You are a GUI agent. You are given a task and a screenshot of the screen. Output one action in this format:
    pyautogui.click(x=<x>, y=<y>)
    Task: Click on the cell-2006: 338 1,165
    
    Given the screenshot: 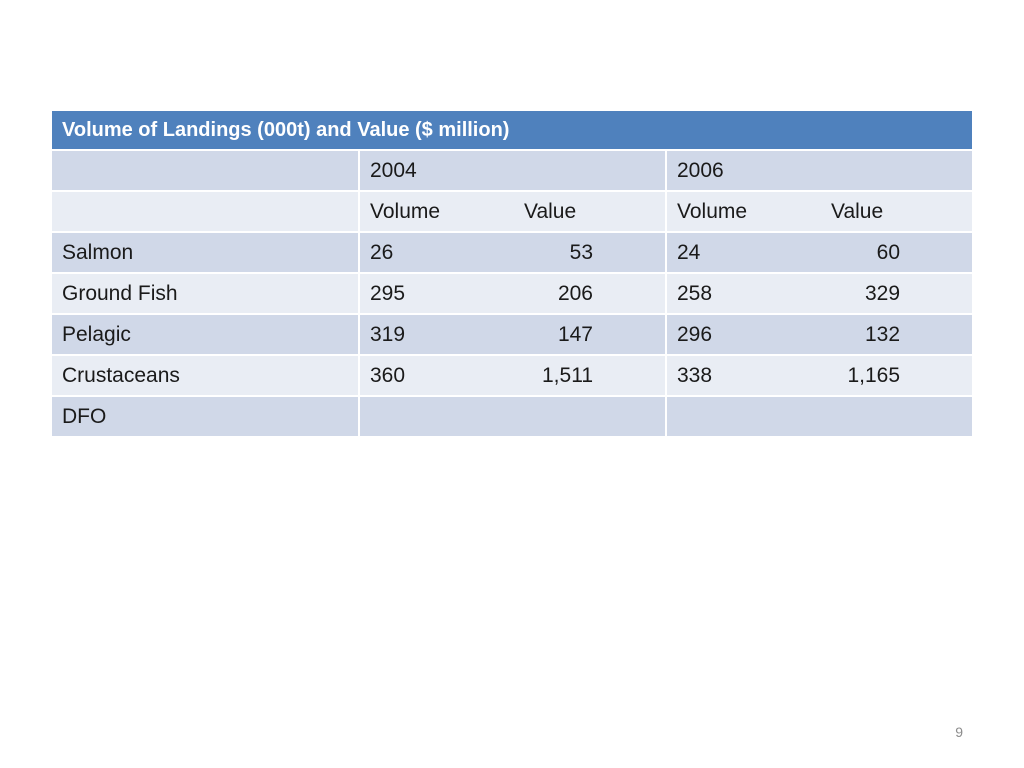 What is the action you would take?
    pyautogui.click(x=819, y=376)
    